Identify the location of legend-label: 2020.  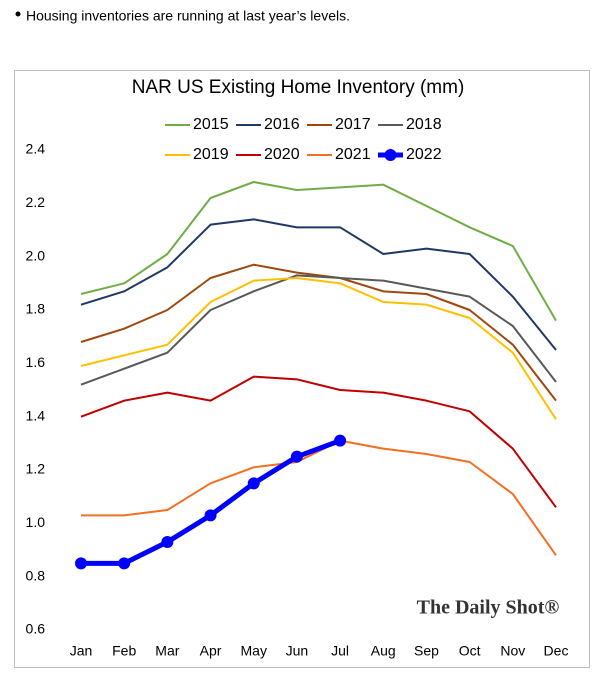
(282, 154).